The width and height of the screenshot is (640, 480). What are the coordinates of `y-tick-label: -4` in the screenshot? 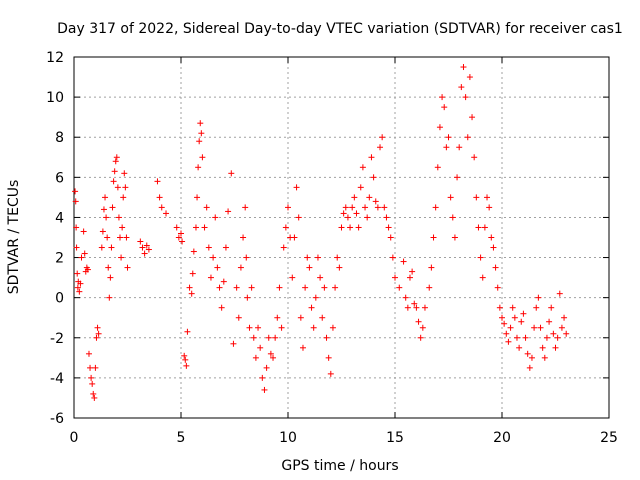 It's located at (57, 379).